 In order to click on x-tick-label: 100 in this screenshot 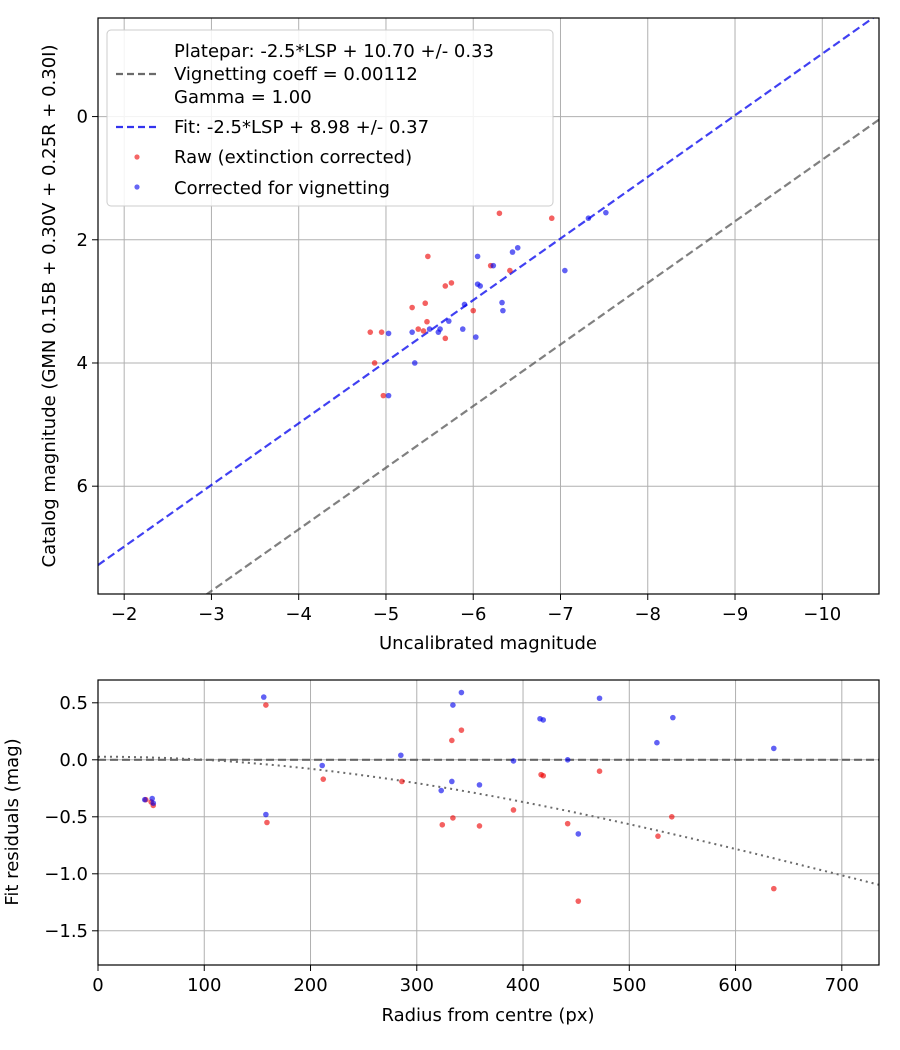, I will do `click(204, 985)`.